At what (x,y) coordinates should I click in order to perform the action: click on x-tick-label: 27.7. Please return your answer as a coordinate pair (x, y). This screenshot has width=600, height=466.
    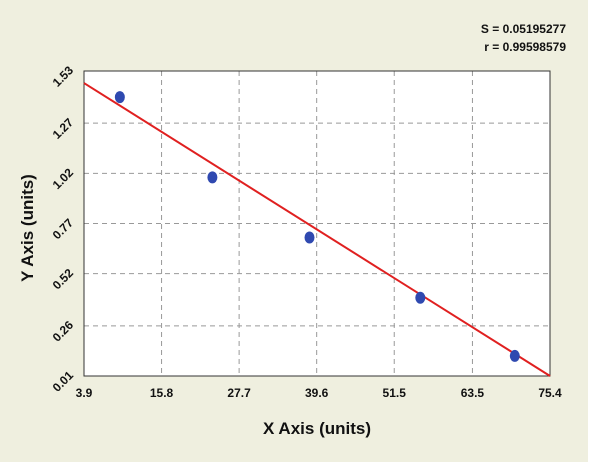
    Looking at the image, I should click on (239, 393).